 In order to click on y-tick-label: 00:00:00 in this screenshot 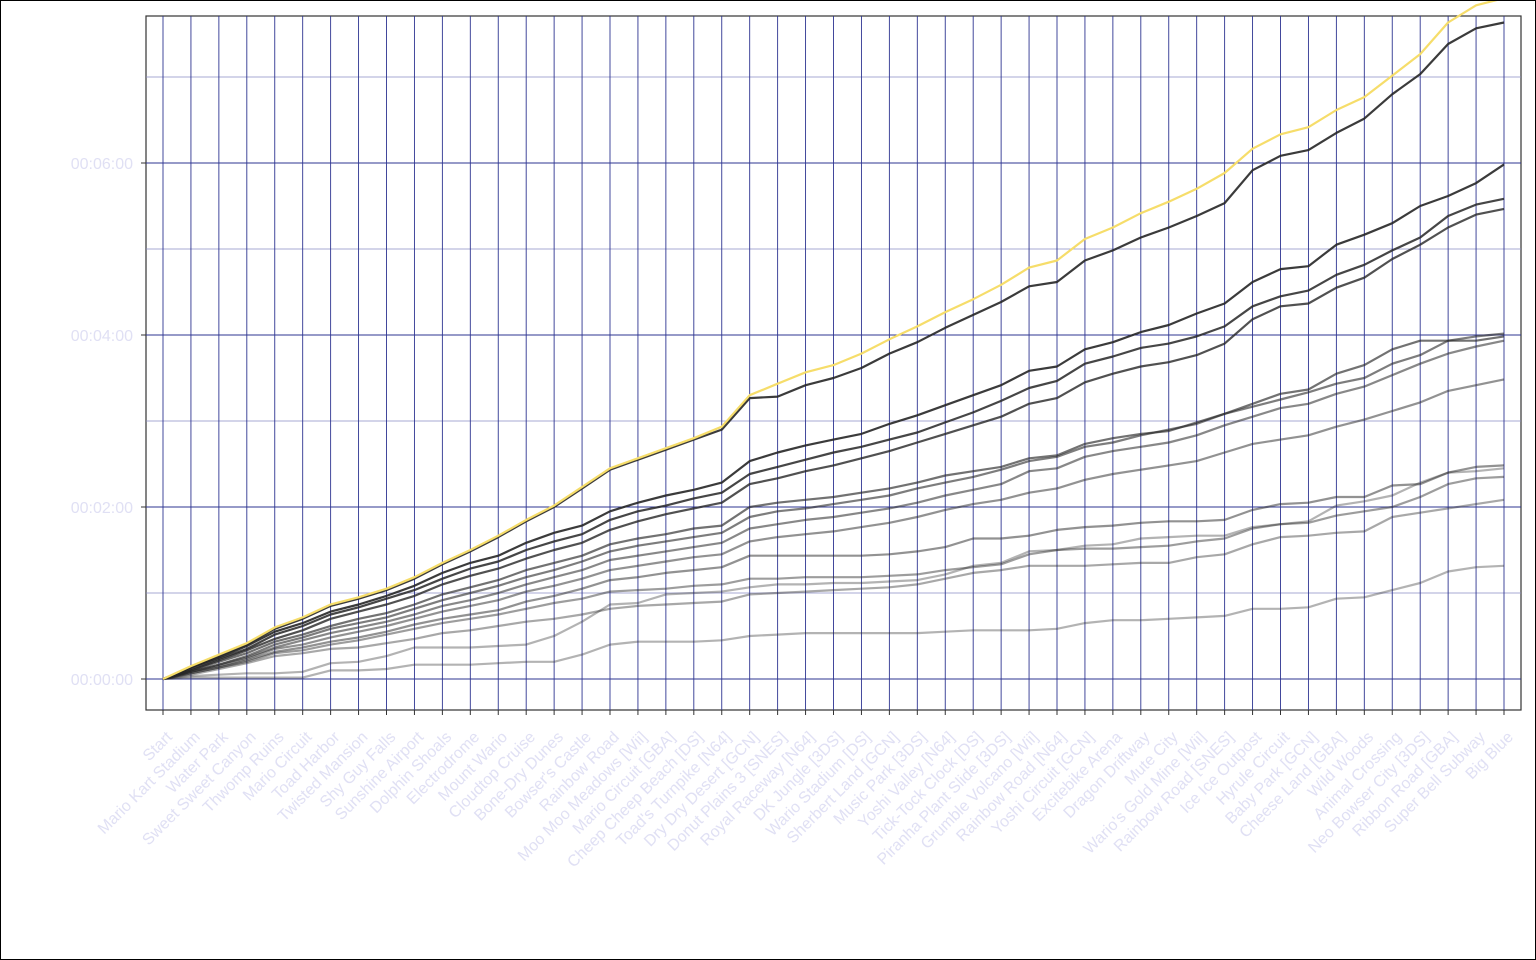, I will do `click(102, 680)`.